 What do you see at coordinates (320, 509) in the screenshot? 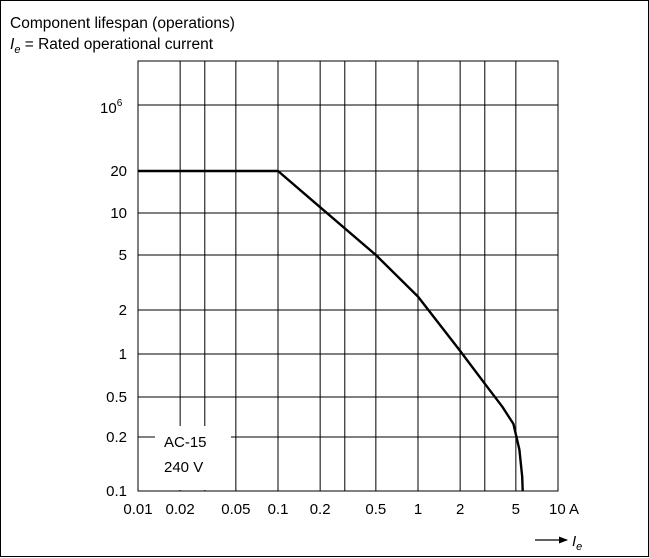
I see `x-tick-label: 0.2` at bounding box center [320, 509].